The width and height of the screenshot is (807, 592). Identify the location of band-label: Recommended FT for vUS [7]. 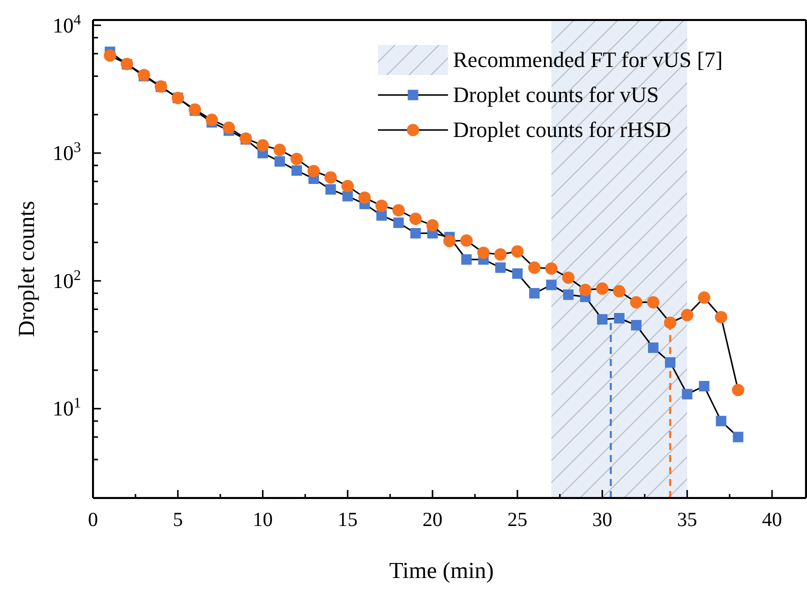
(588, 59).